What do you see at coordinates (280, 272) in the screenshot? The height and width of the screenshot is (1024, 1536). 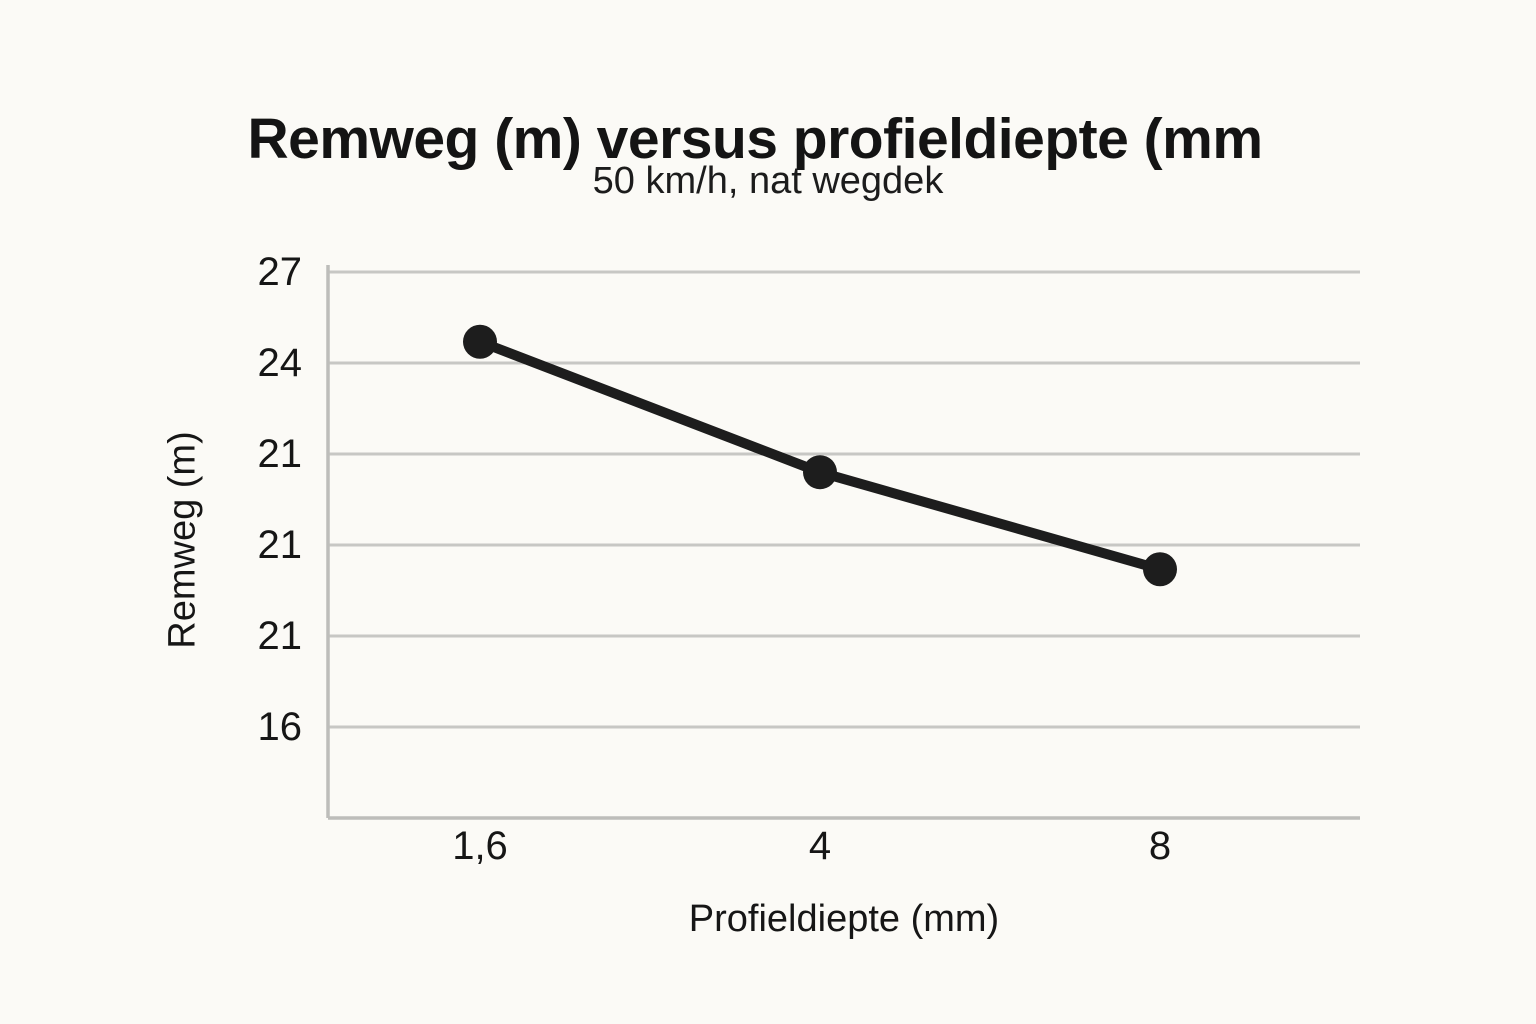 I see `y-tick-label: 27` at bounding box center [280, 272].